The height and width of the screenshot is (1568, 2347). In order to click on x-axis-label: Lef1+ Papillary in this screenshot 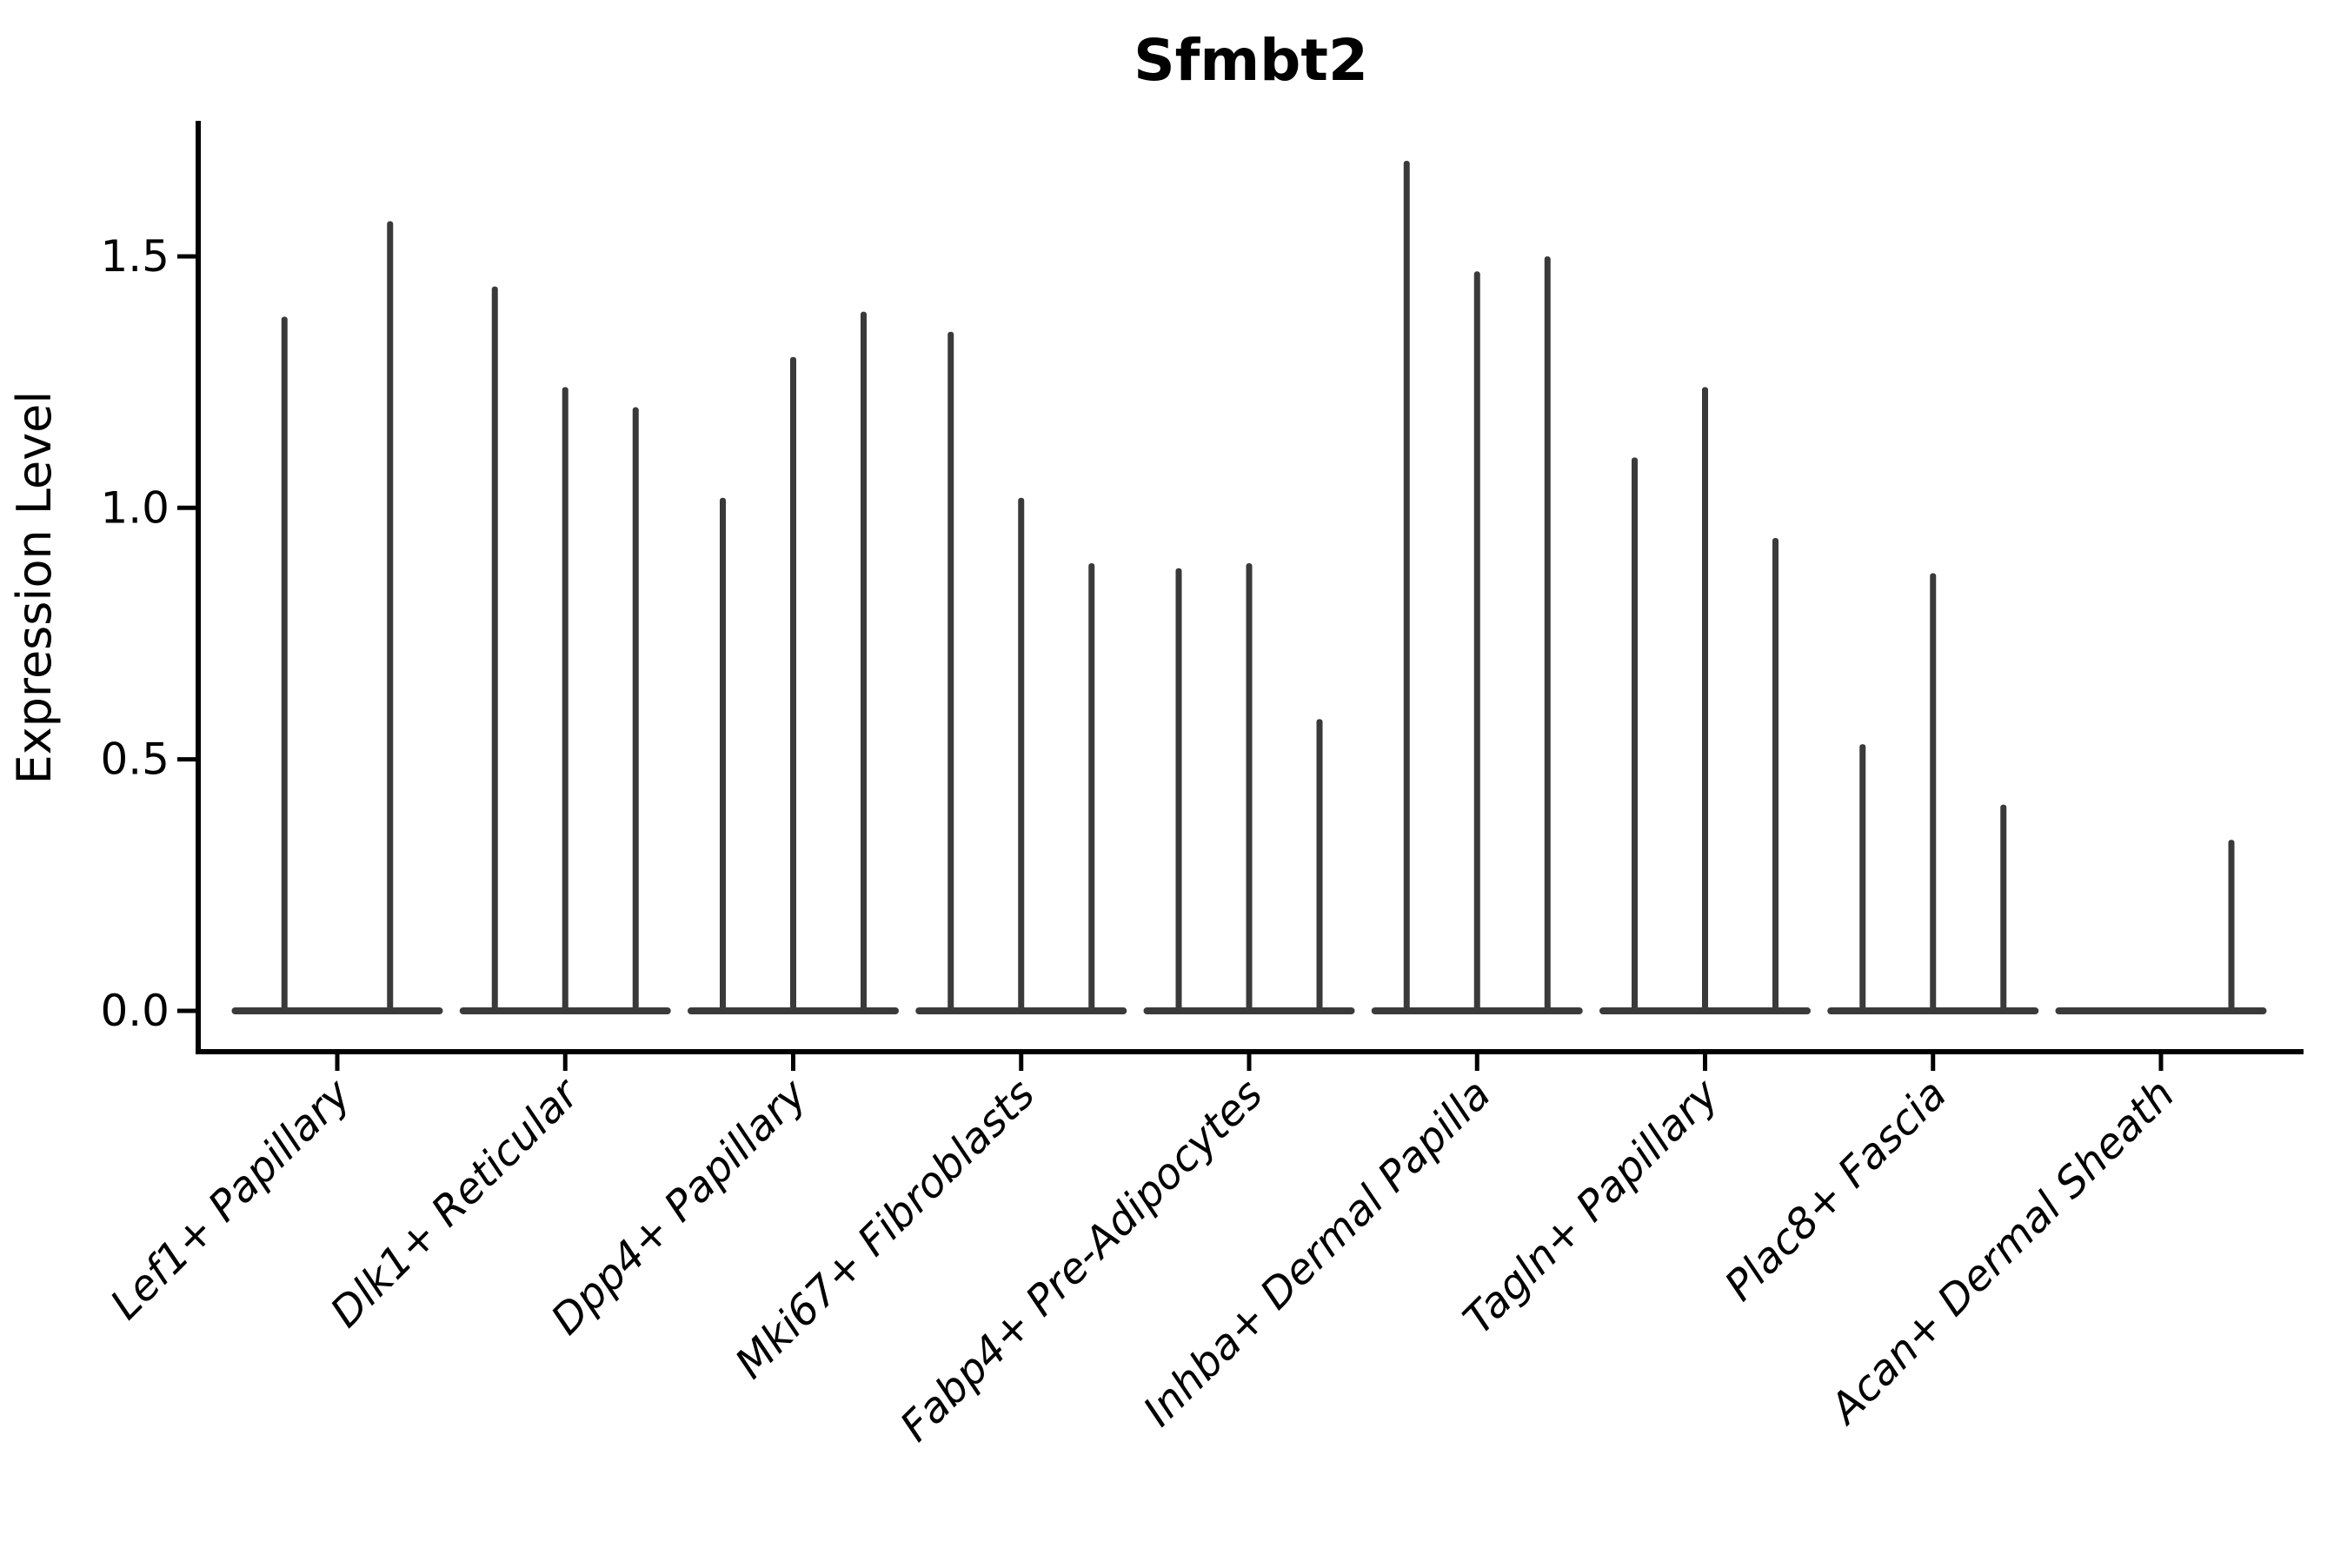, I will do `click(231, 1199)`.